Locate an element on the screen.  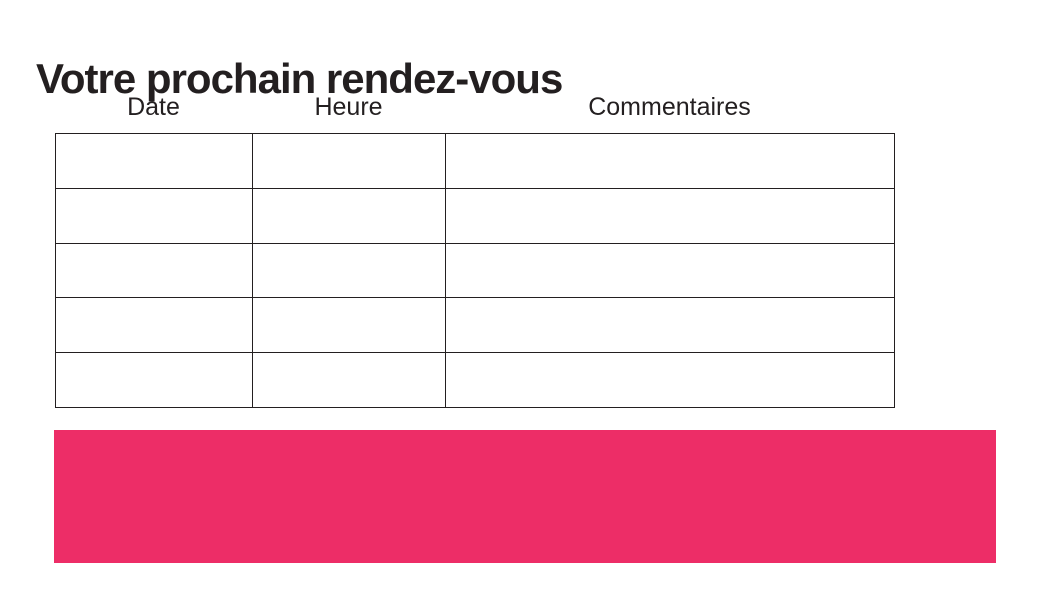
table-header-row: Date Heure Commentaires is located at coordinates (474, 107).